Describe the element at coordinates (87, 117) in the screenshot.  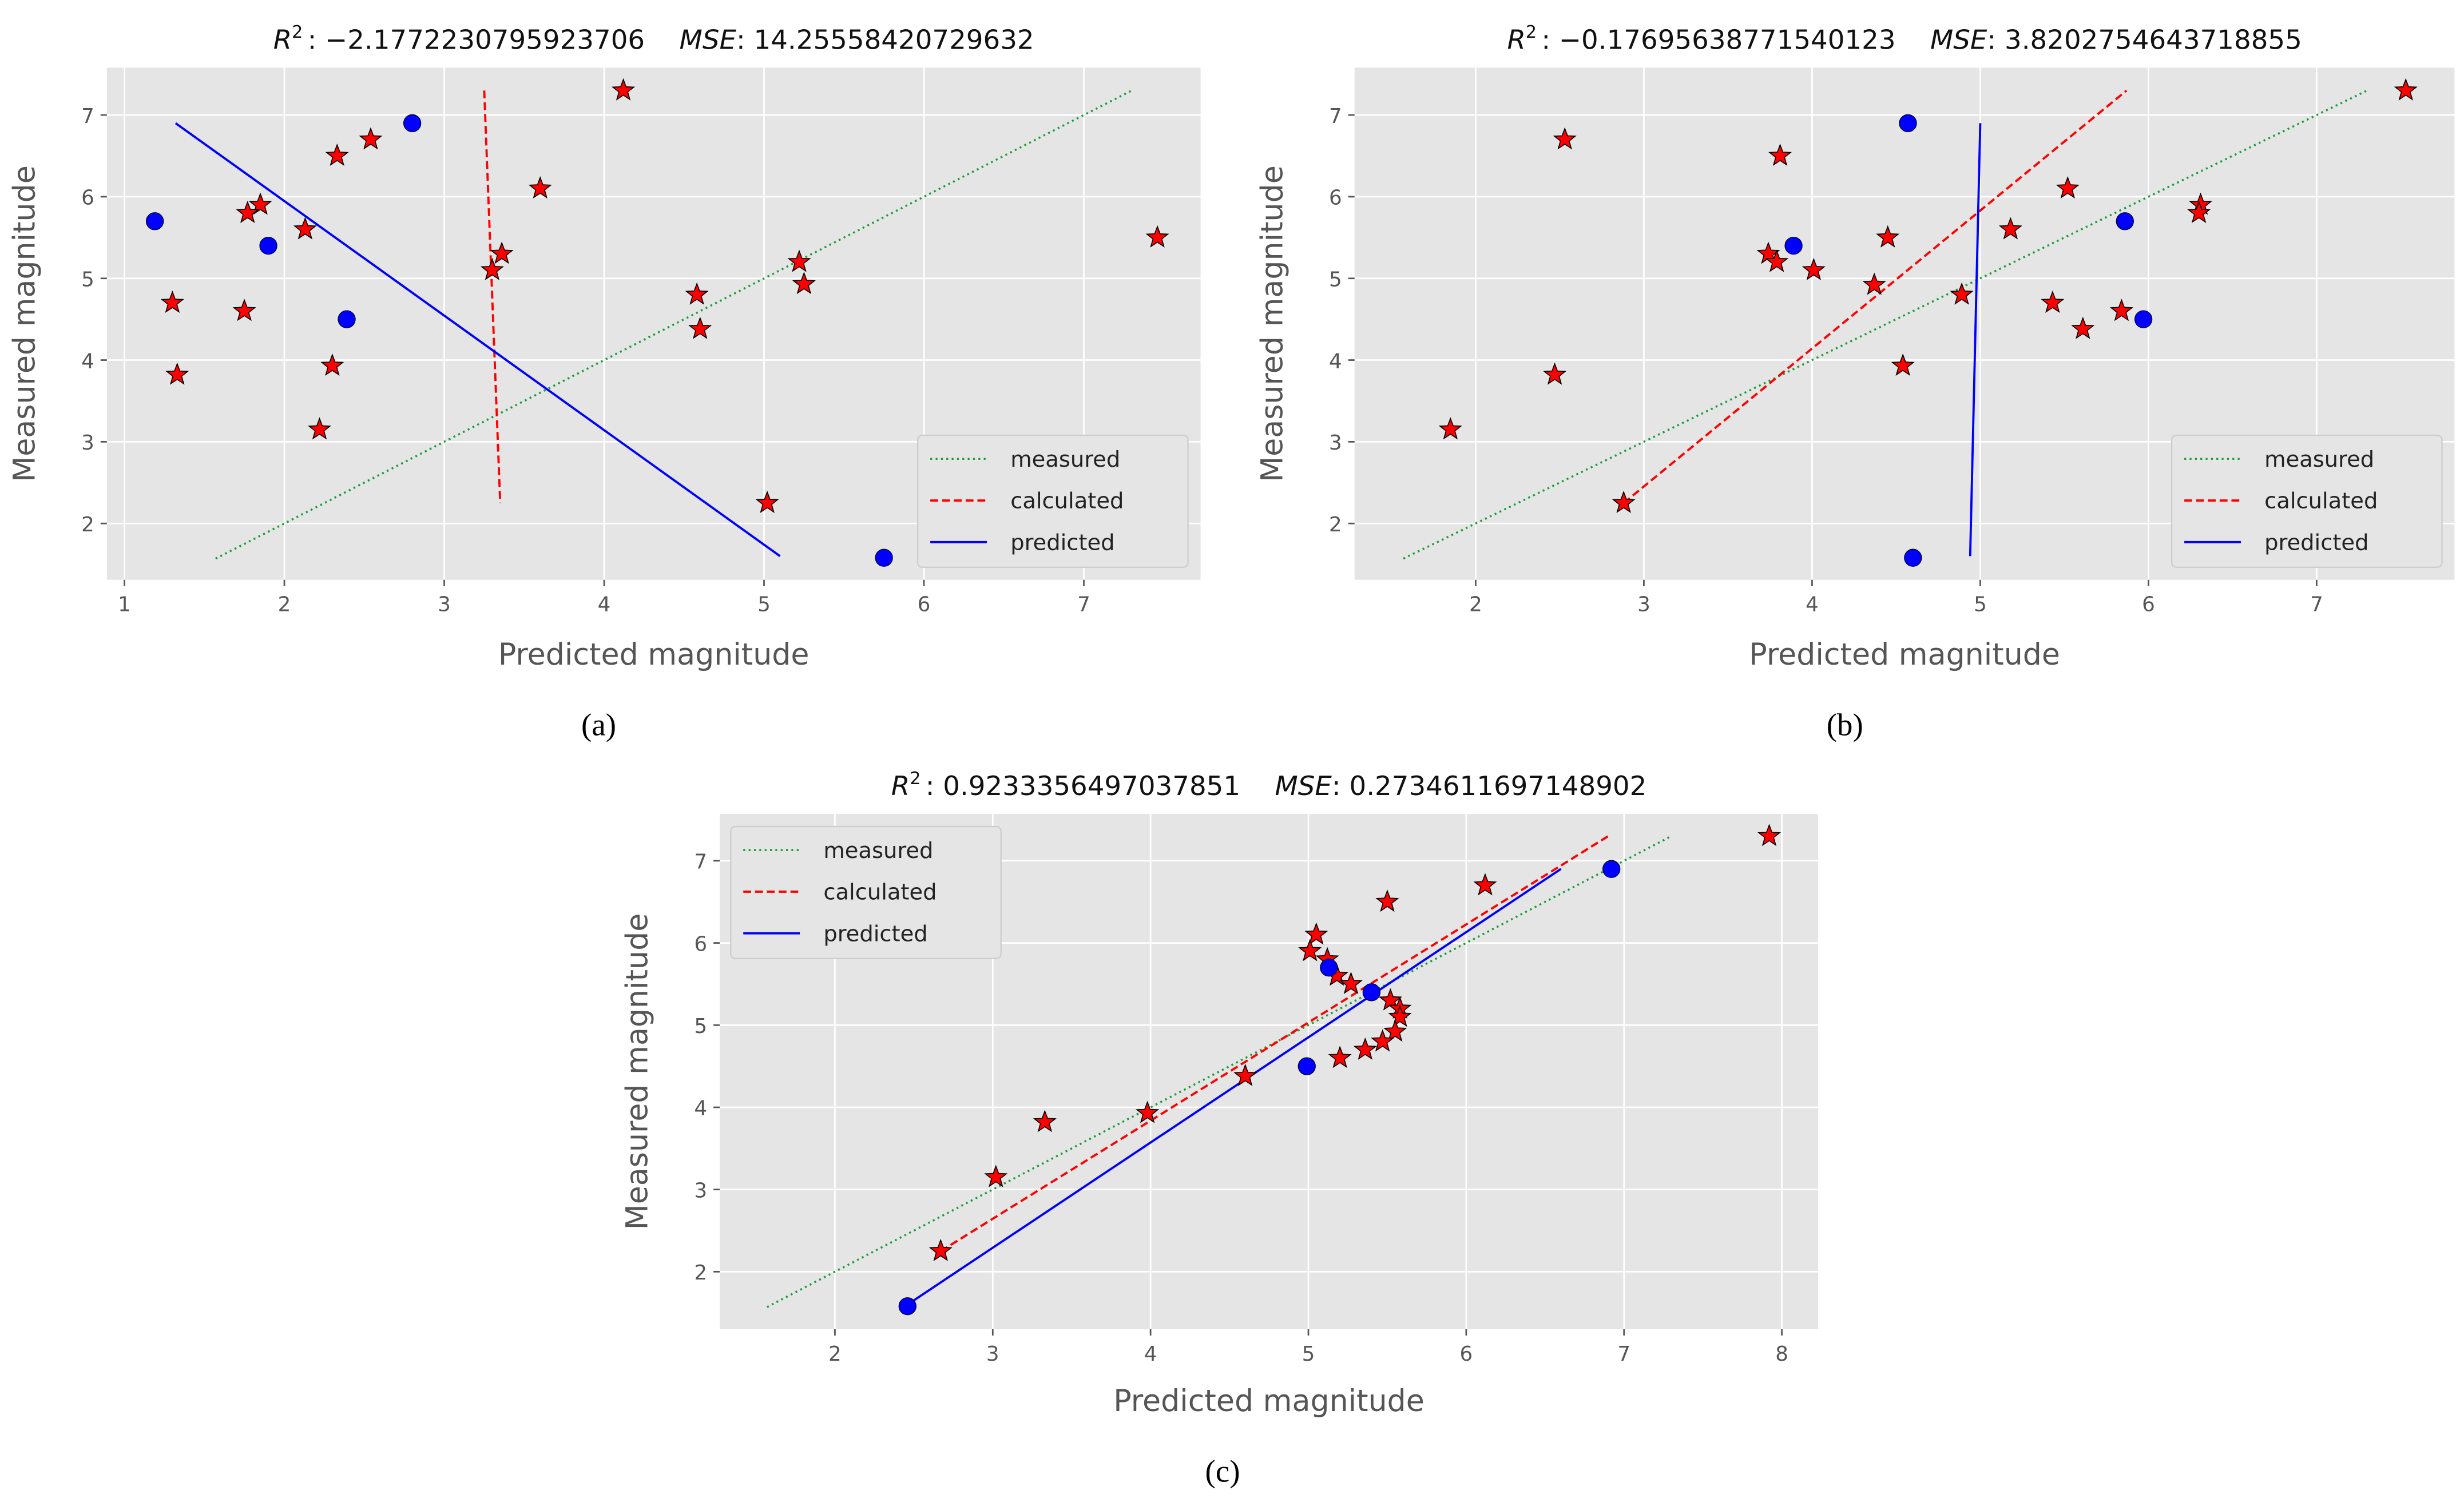
I see `y-tick-label: 7` at that location.